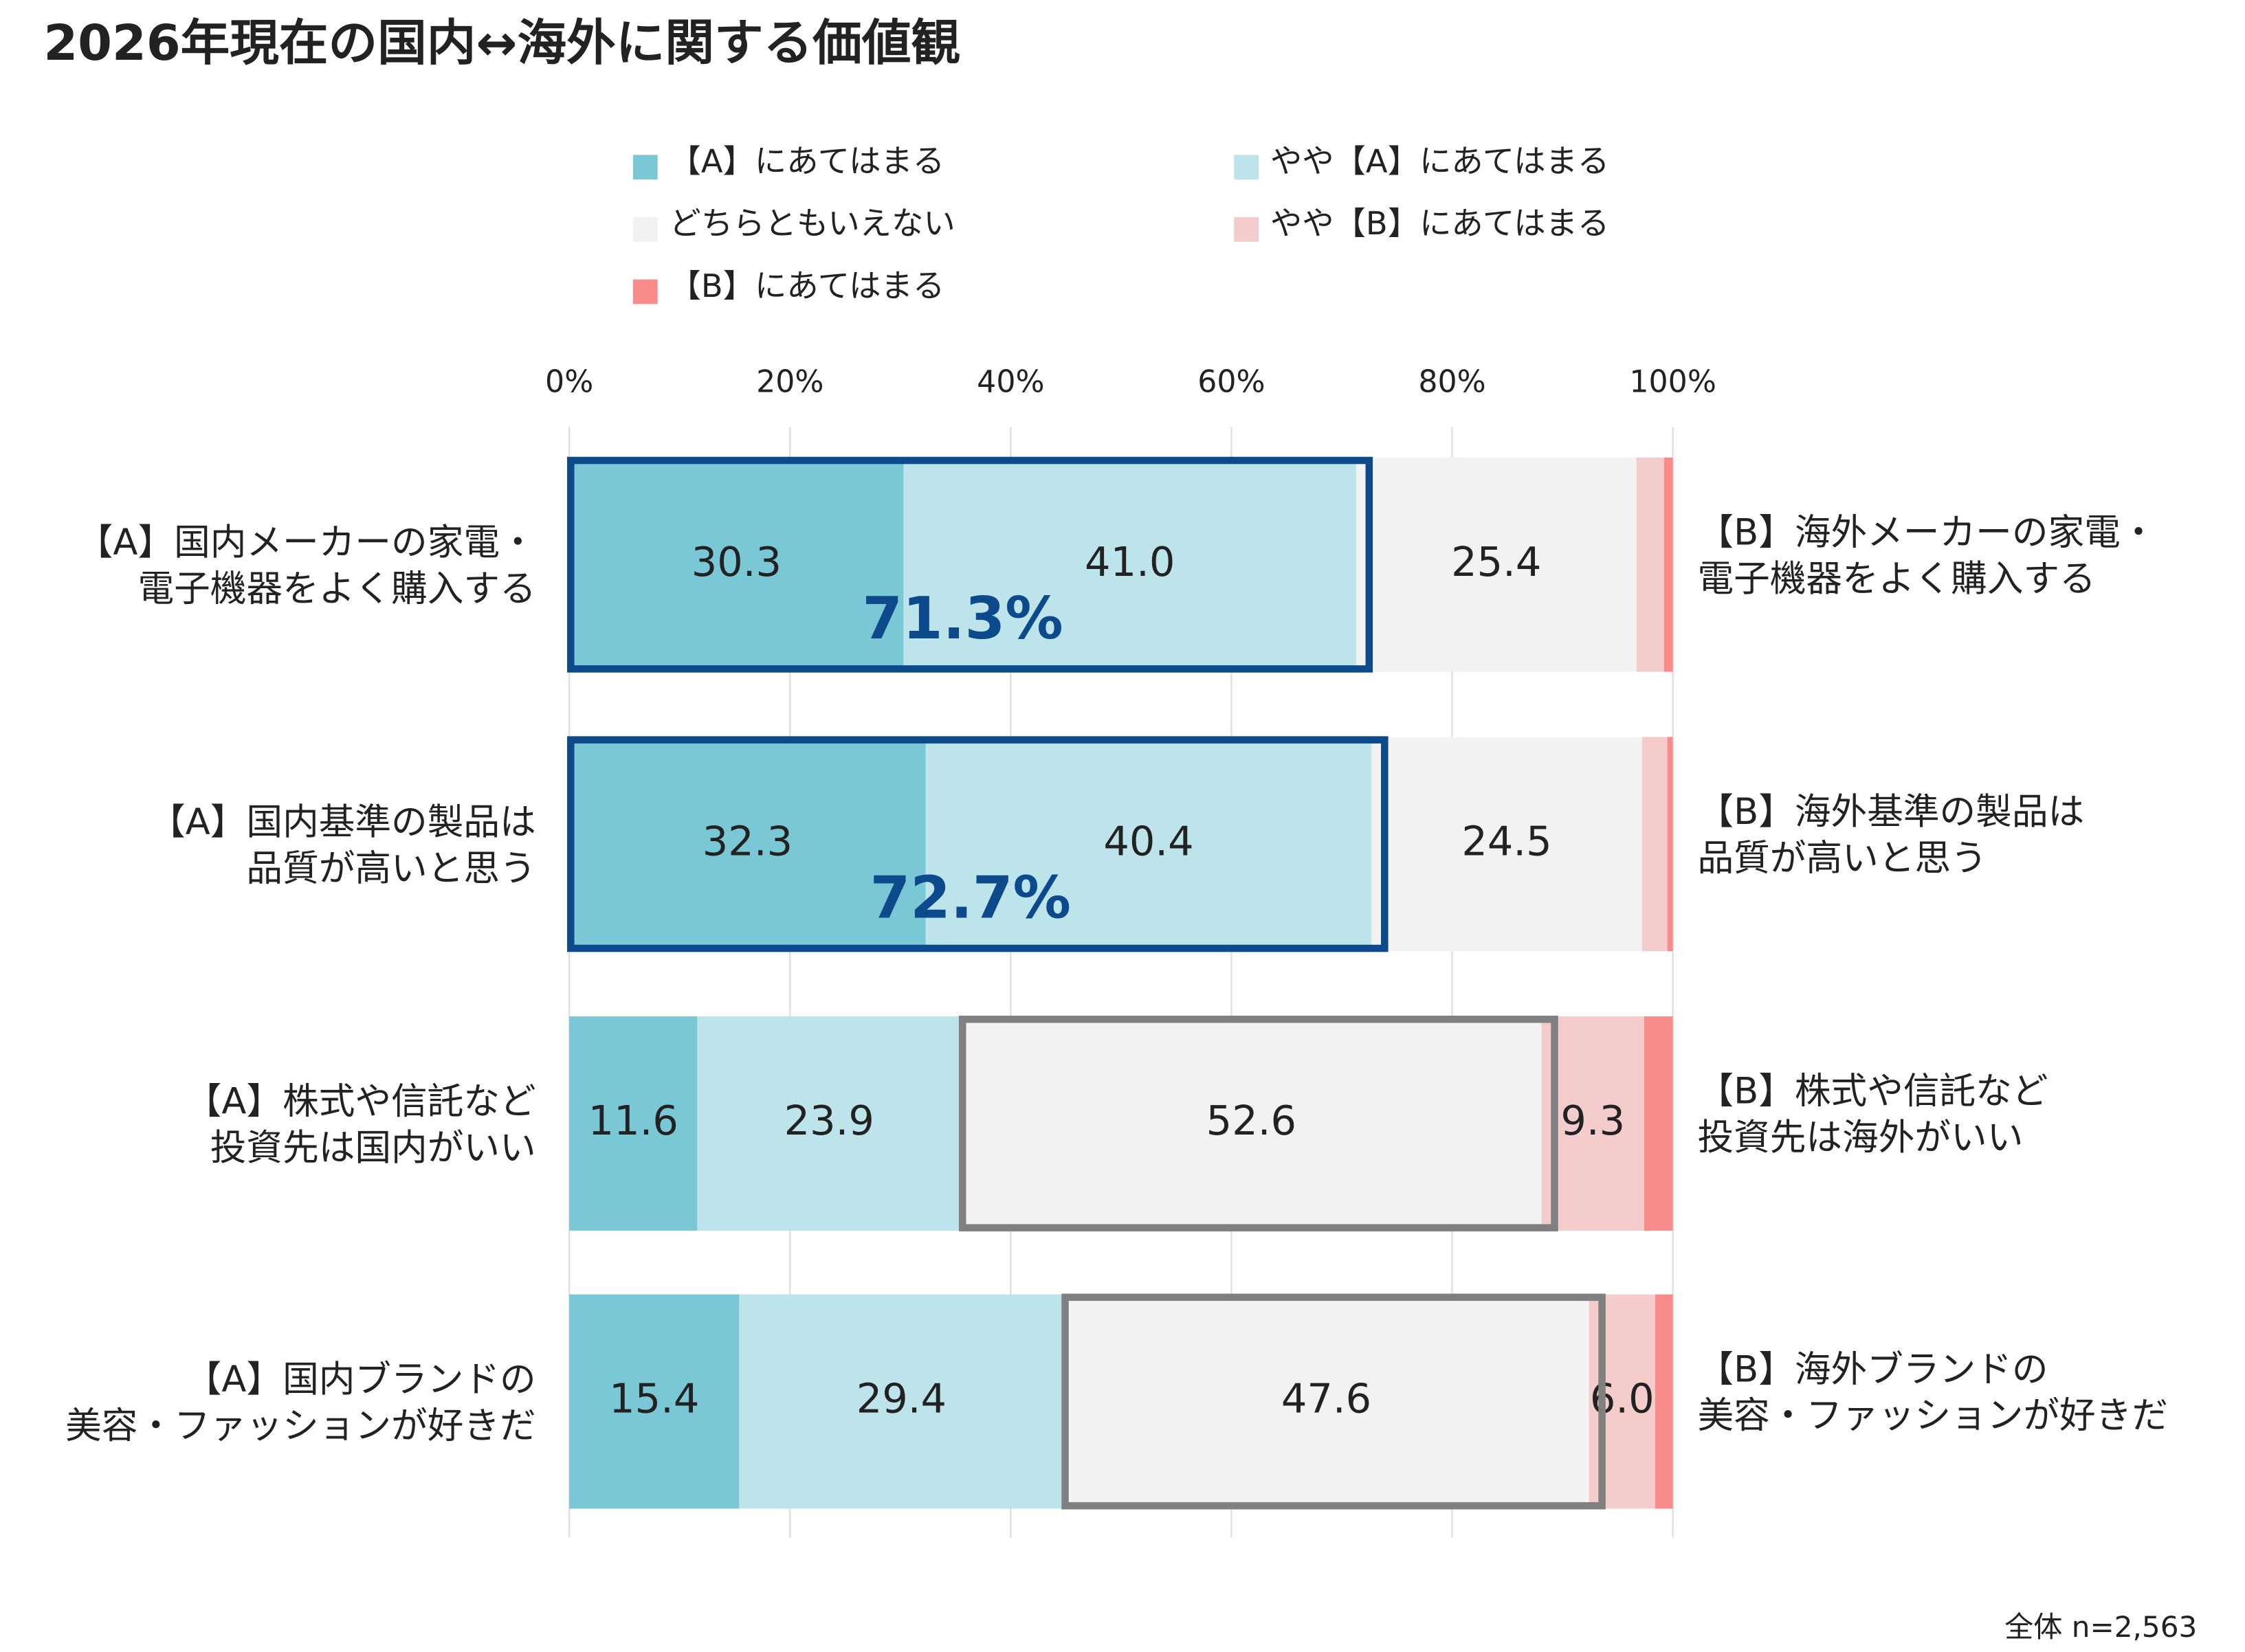 This screenshot has height=1652, width=2245. What do you see at coordinates (300, 1403) in the screenshot?
I see `category-label: 【A】国内ブランドの美容・ファッションが好きだ` at bounding box center [300, 1403].